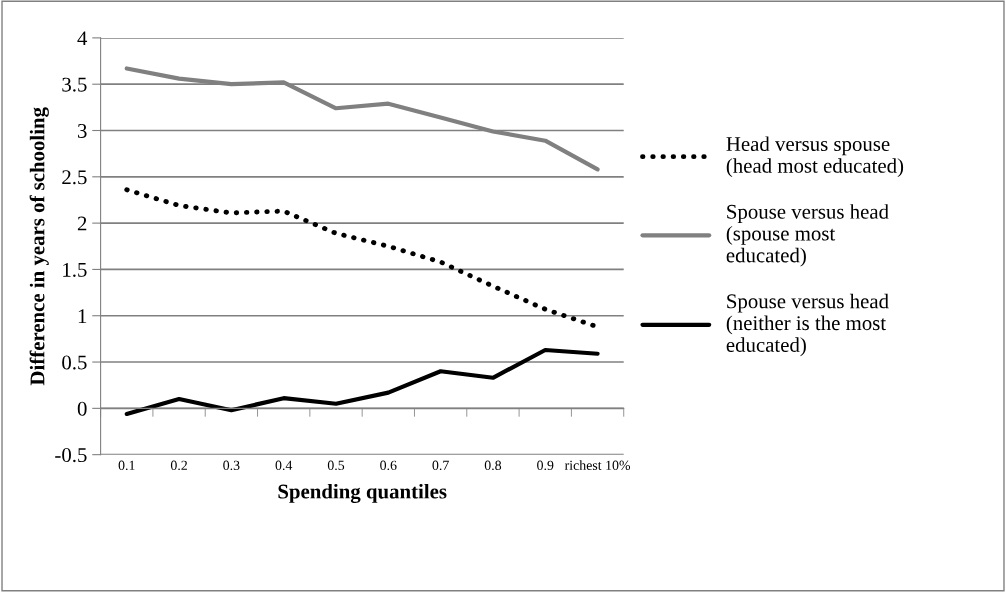  Describe the element at coordinates (362, 493) in the screenshot. I see `x-axis-title: Spending quantiles` at that location.